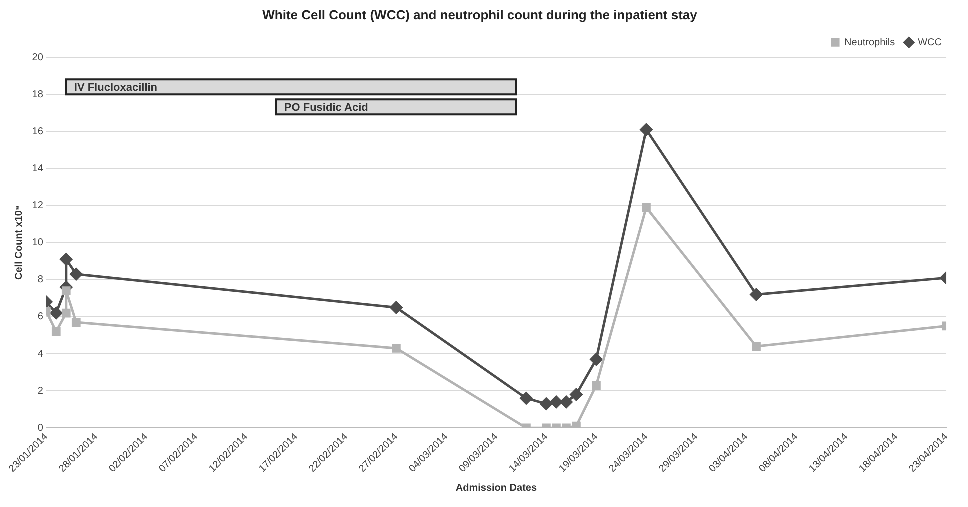  I want to click on legend-label: Neutrophils, so click(870, 42).